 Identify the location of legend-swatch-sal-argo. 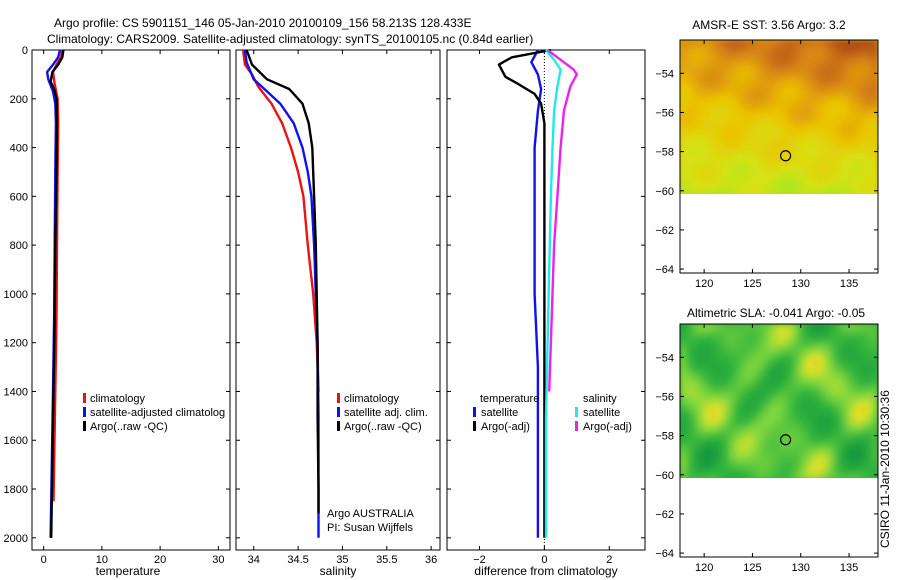
(576, 426).